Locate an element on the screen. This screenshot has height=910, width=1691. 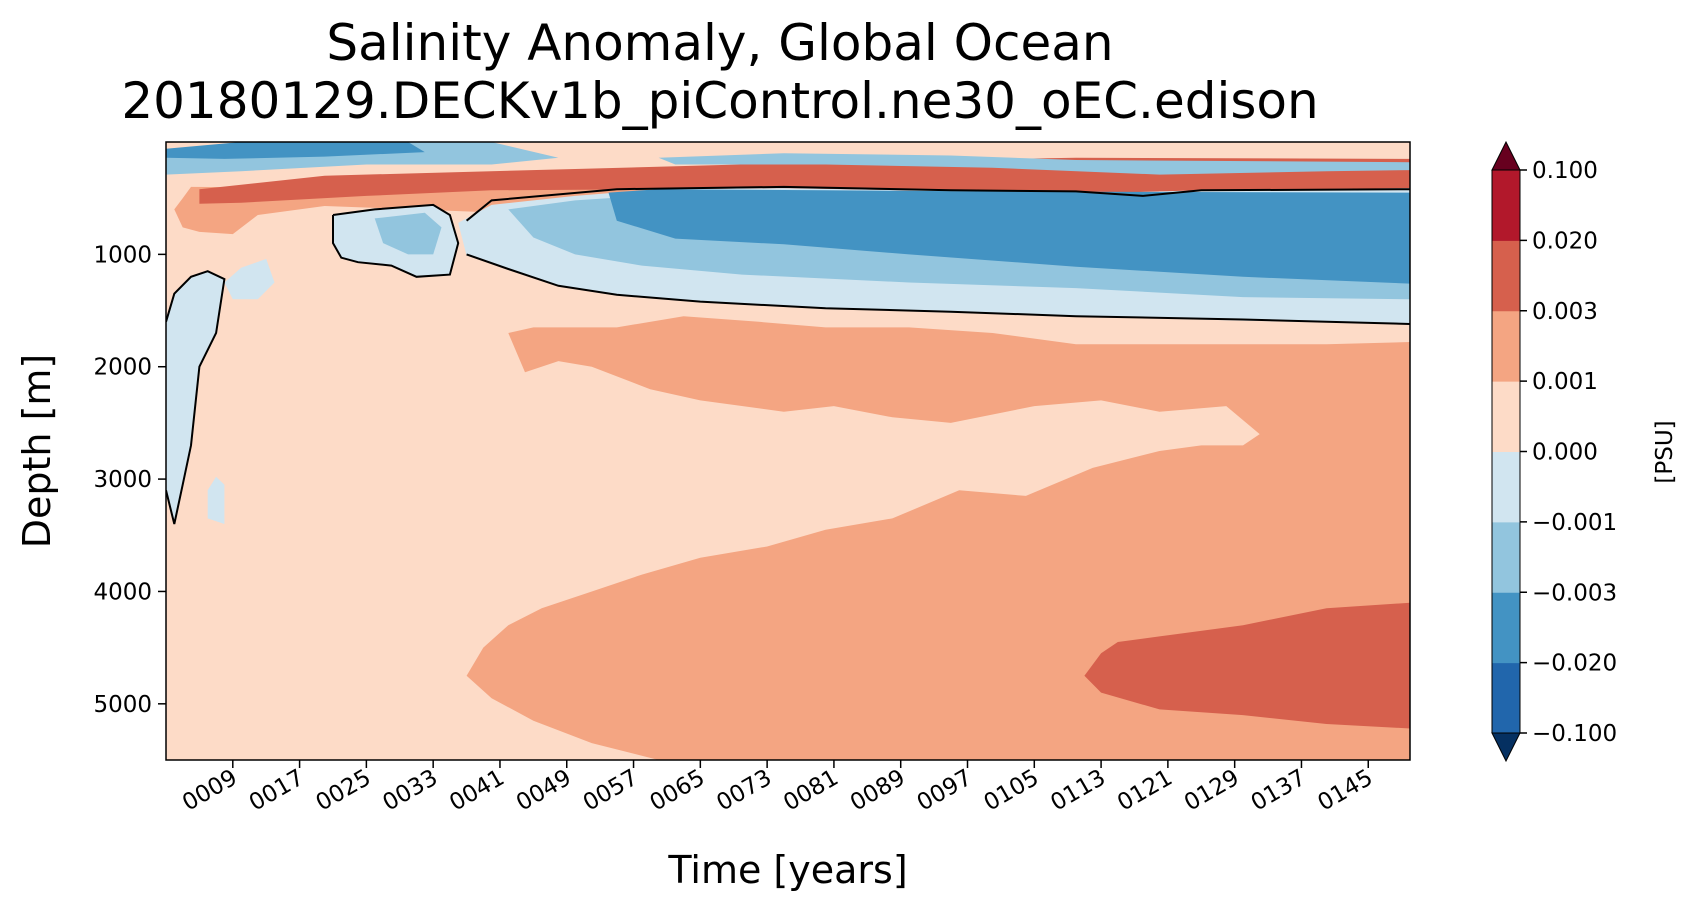
colorbar-tick-label: 0.001 is located at coordinates (1565, 382).